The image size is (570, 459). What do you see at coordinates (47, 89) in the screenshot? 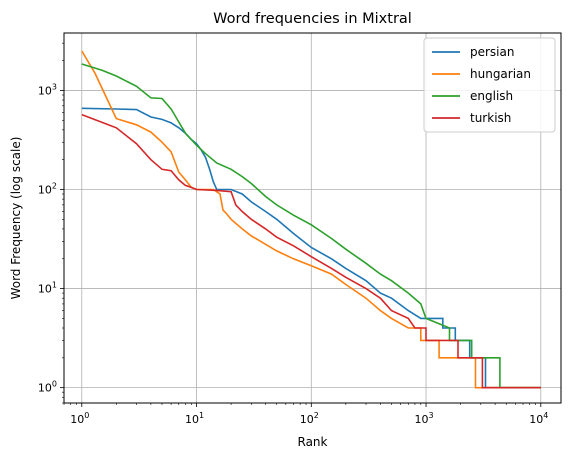
I see `y-tick-label: 10³` at bounding box center [47, 89].